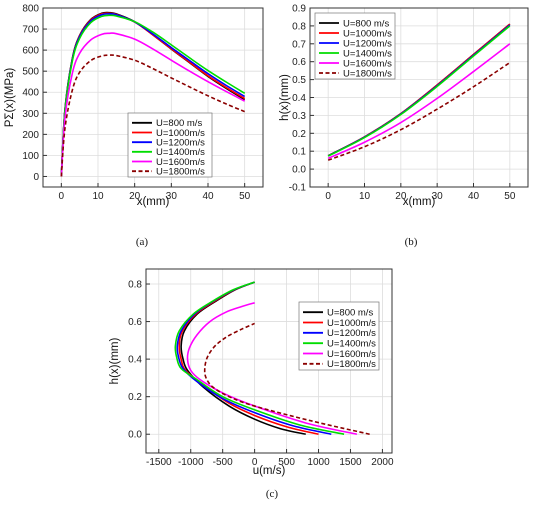 This screenshot has width=550, height=506. Describe the element at coordinates (30, 9) in the screenshot. I see `y-tick-label: 800` at that location.